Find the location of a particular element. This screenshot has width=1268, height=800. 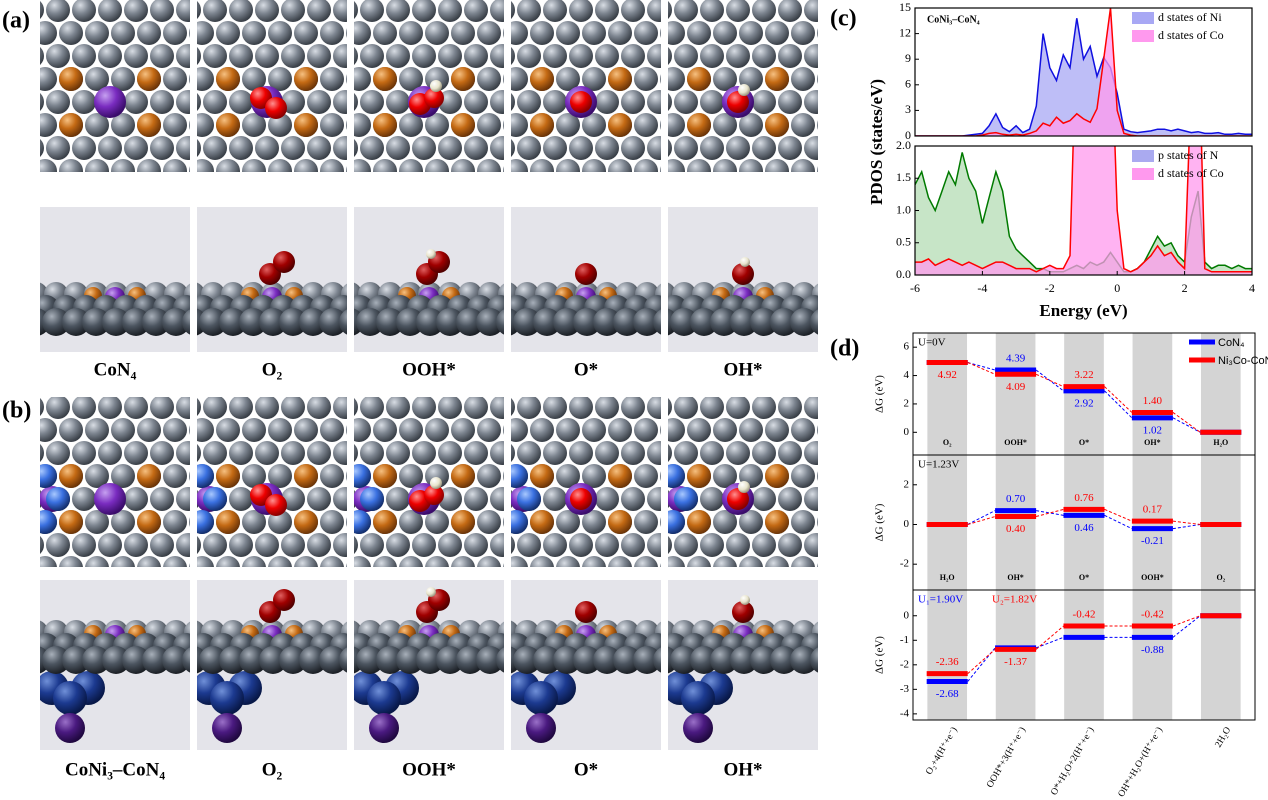

legend-label: d states of Co is located at coordinates (1191, 35).